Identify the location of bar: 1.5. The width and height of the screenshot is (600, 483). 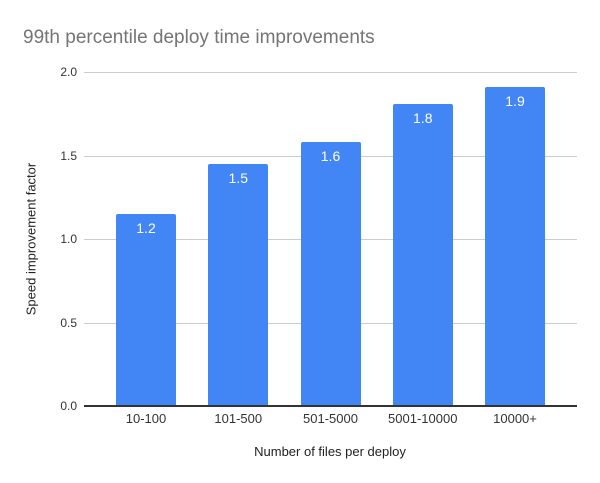
(238, 284).